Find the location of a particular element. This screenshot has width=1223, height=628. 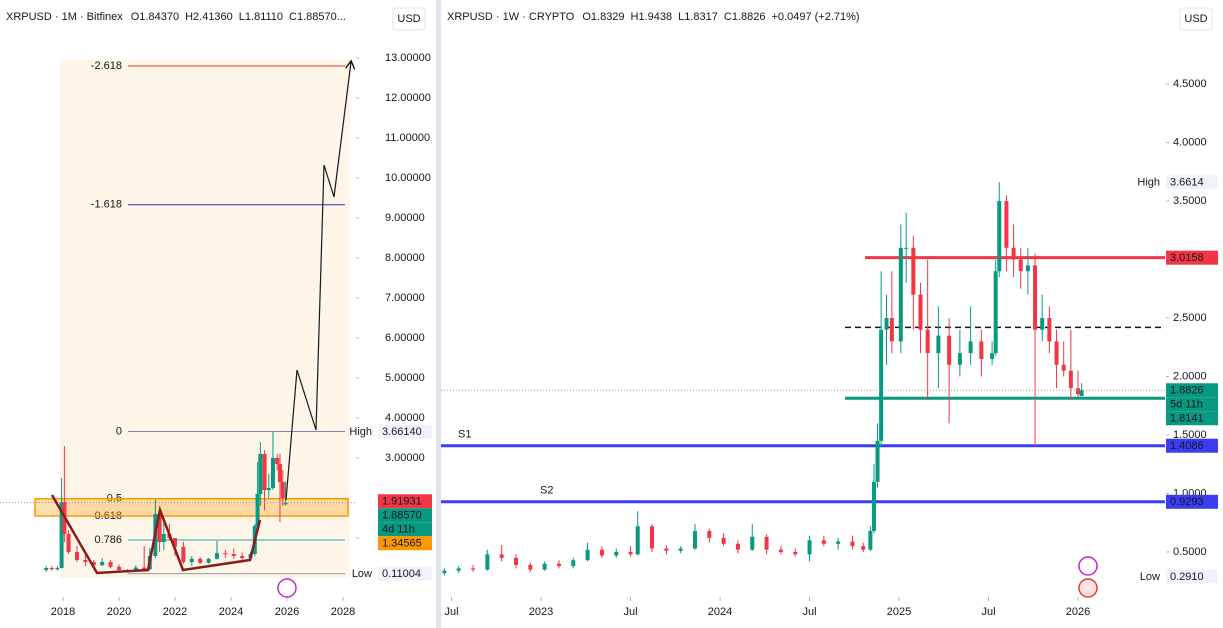

ohlc-value: L1.81110 is located at coordinates (261, 17).